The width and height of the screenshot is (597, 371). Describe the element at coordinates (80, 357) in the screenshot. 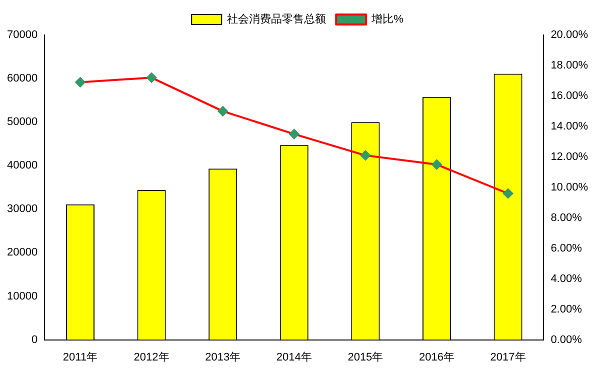

I see `x-tick-label: 2011年` at that location.